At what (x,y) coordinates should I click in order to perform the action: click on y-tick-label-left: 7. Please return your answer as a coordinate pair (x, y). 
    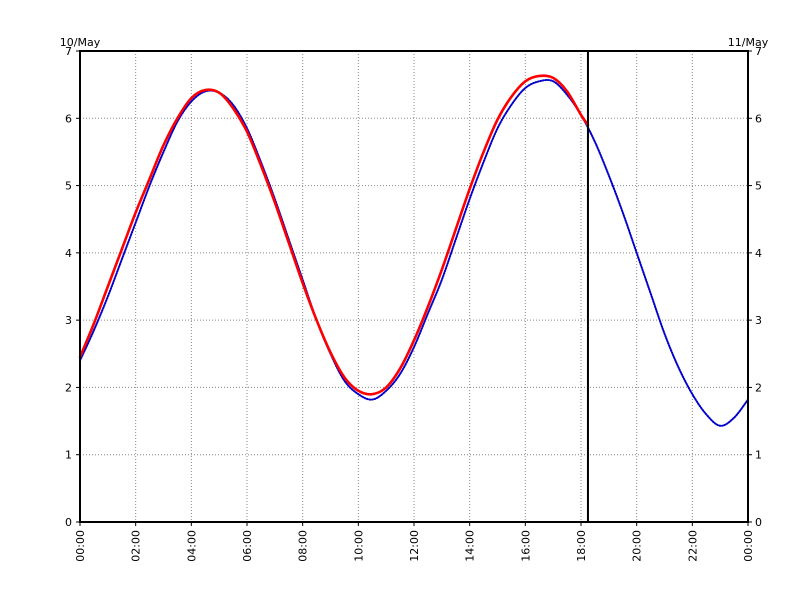
    Looking at the image, I should click on (68, 51).